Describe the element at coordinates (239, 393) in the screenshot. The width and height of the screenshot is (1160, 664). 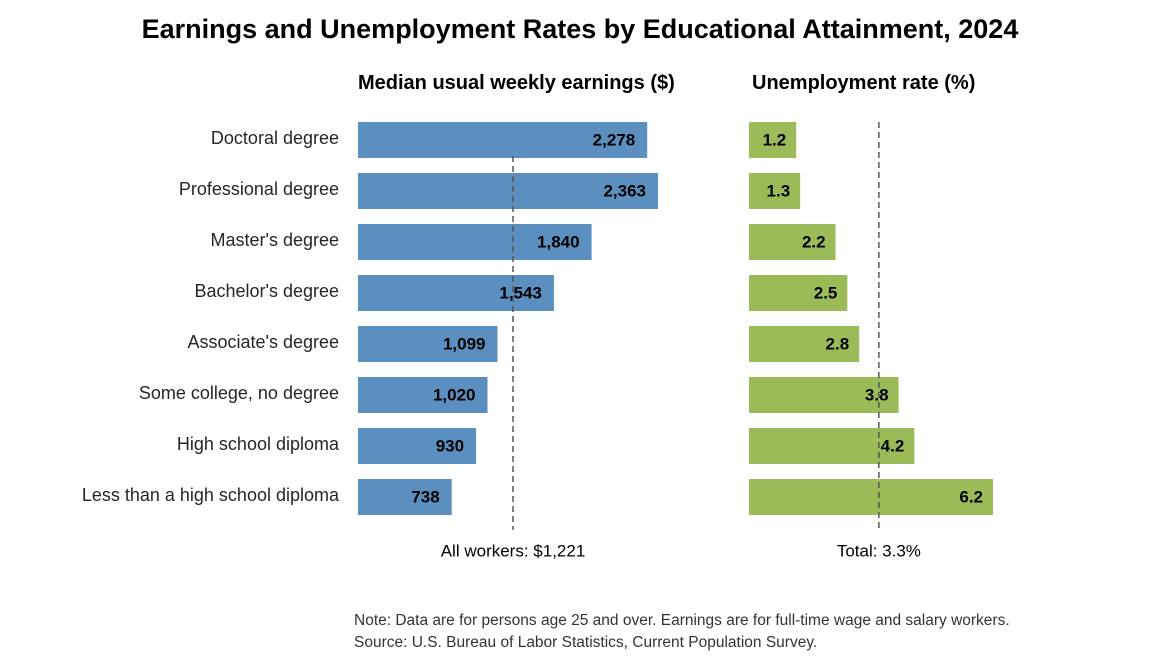
I see `category-label: Some college, no degree` at that location.